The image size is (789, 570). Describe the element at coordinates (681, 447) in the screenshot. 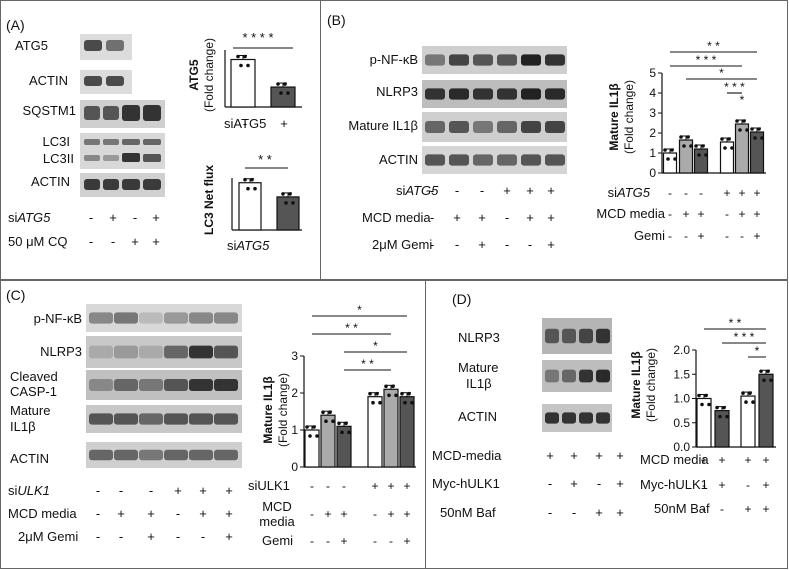

I see `y-tick-label: 0.0` at that location.